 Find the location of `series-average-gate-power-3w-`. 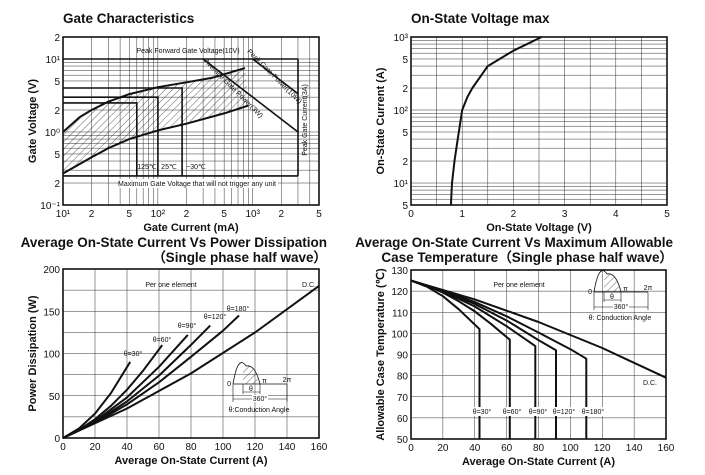

series-average-gate-power-3w- is located at coordinates (250, 95).